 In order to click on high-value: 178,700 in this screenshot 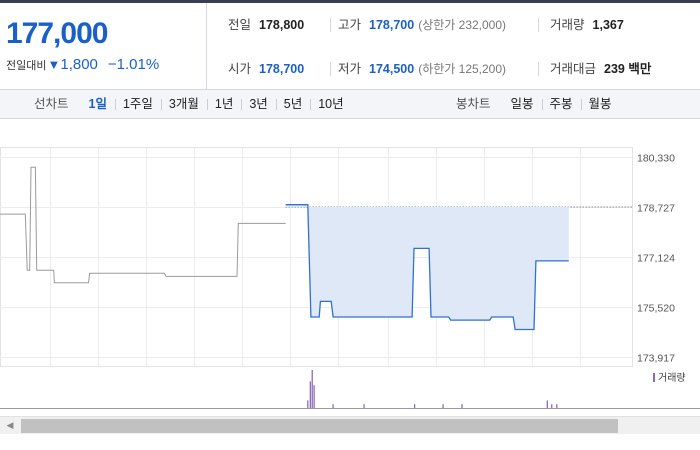, I will do `click(392, 25)`.